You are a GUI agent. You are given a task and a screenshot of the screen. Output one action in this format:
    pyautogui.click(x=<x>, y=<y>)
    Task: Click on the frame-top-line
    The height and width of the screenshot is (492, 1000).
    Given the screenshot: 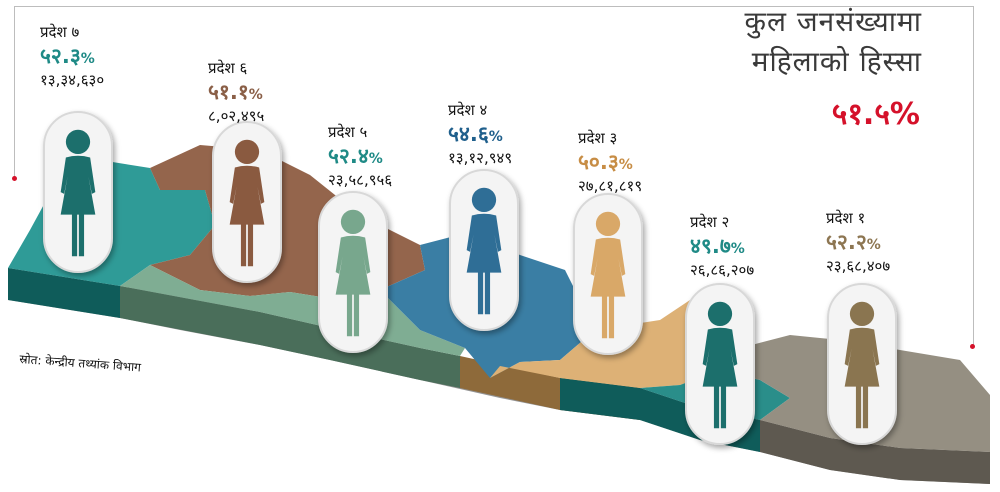 What is the action you would take?
    pyautogui.click(x=494, y=6)
    